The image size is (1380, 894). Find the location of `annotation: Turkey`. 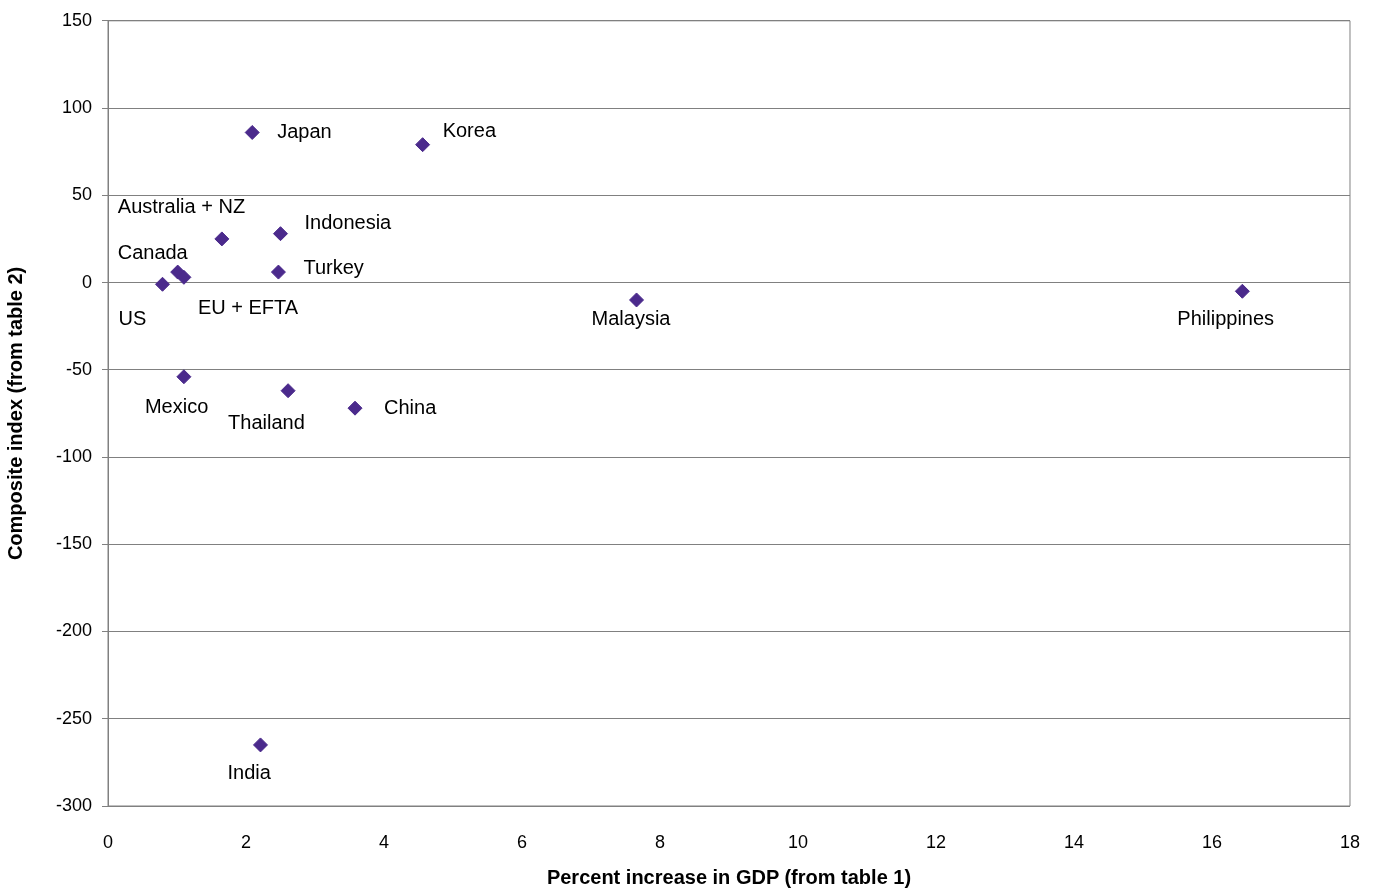

annotation: Turkey is located at coordinates (333, 266).